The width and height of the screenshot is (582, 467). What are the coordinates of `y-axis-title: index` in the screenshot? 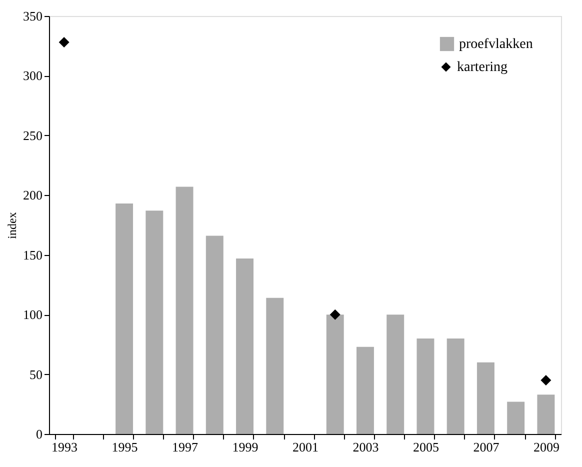 It's located at (12, 225).